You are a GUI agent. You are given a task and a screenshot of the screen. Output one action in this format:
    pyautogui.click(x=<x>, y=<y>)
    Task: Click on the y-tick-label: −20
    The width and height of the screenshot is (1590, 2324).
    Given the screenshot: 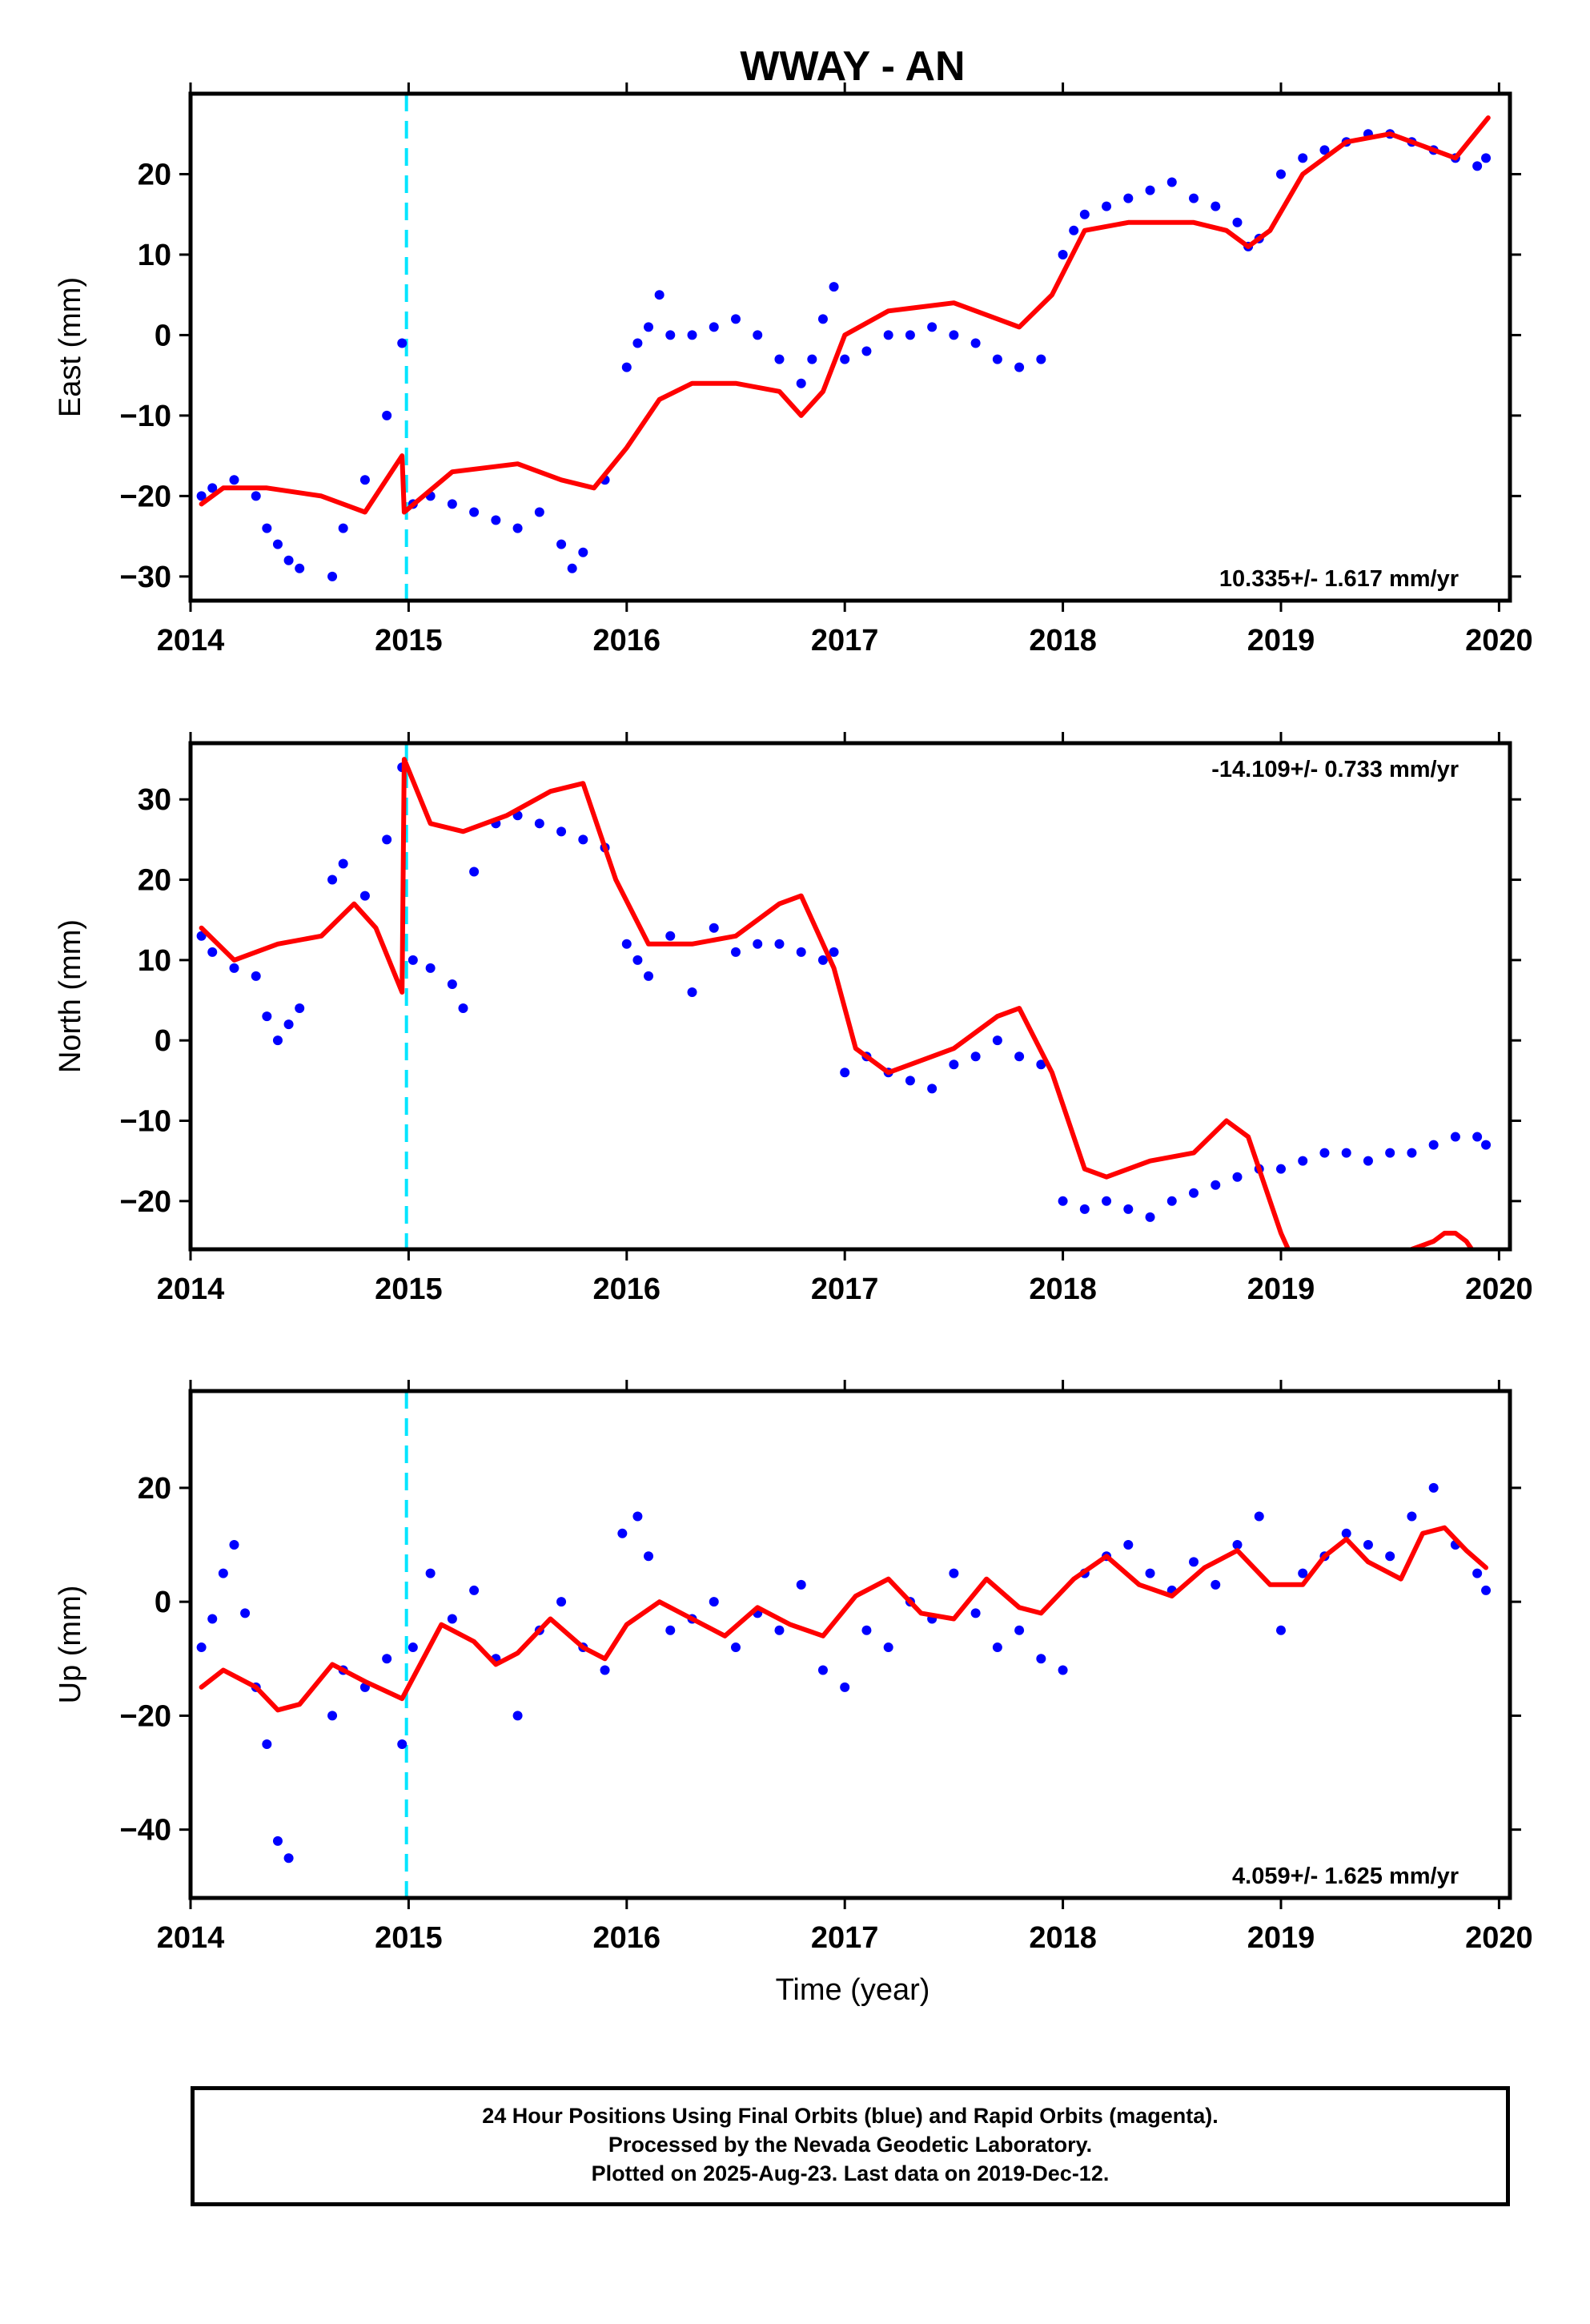 What is the action you would take?
    pyautogui.click(x=145, y=1202)
    